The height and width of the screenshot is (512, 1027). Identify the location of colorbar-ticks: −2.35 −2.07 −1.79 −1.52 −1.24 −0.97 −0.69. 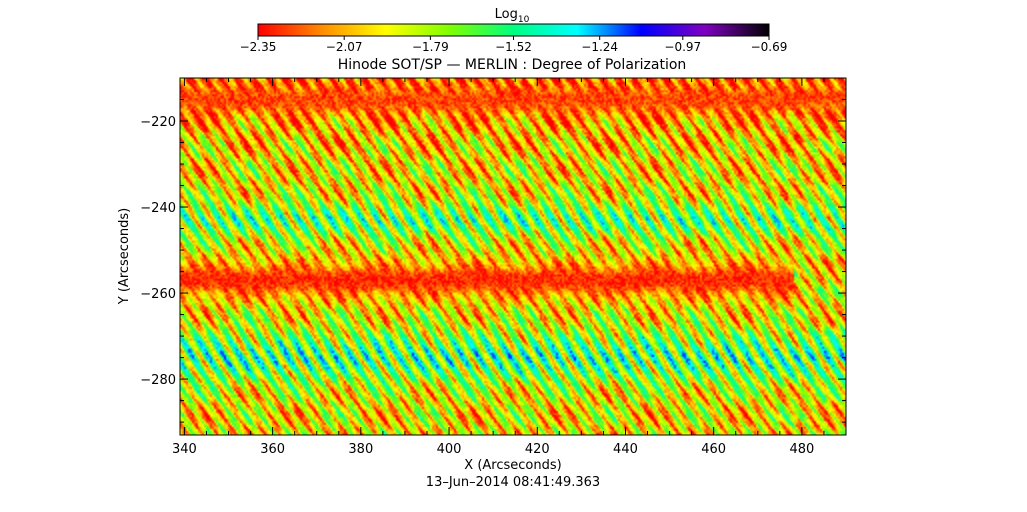
(514, 45).